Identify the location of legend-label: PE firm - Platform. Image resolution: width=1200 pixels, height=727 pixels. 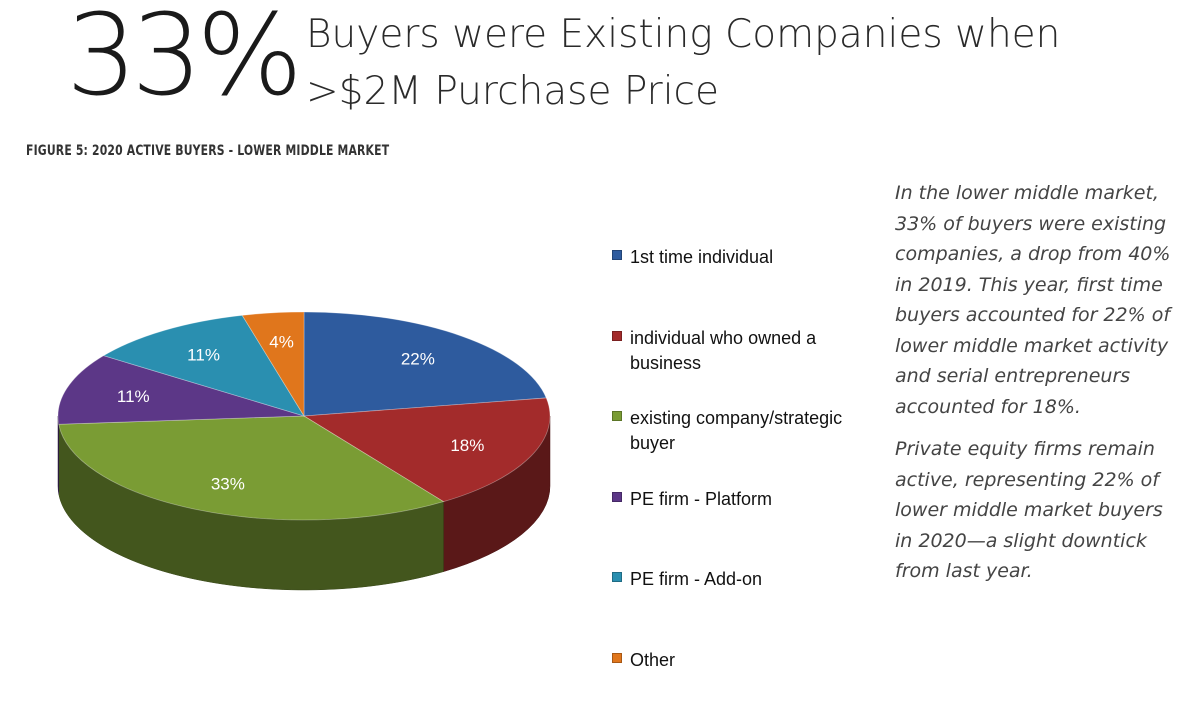
(701, 499).